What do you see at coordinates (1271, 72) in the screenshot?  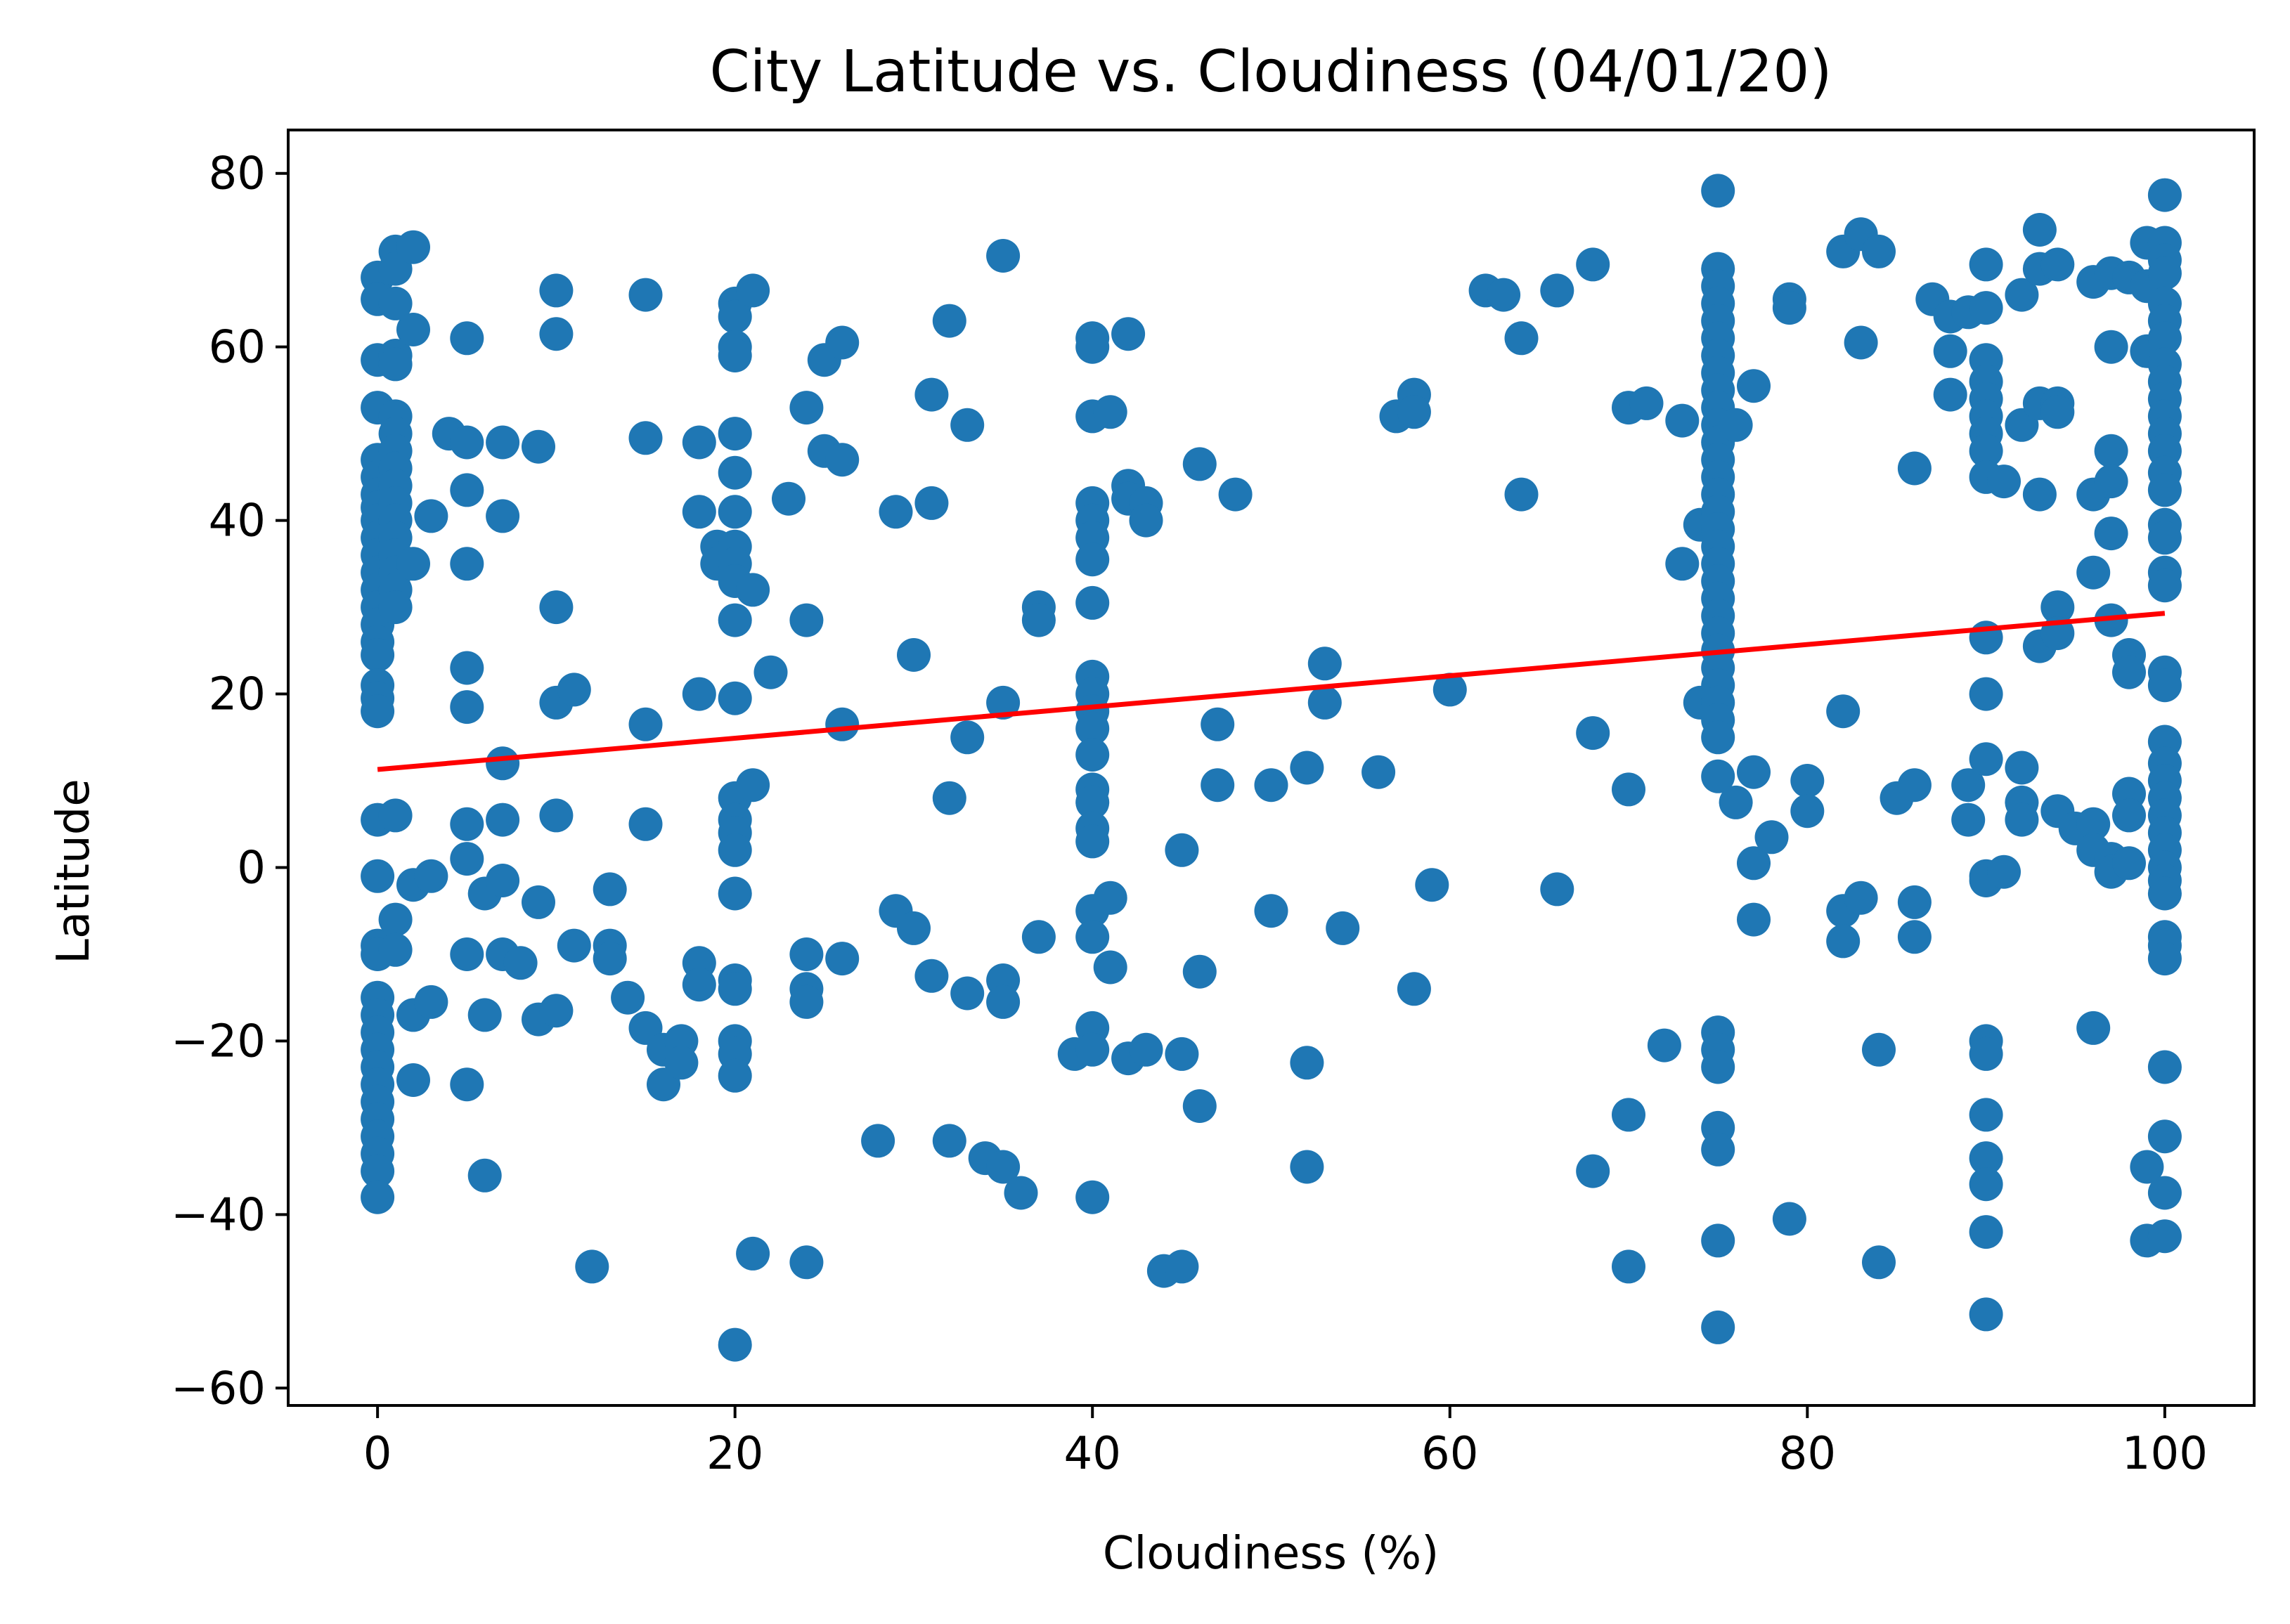 I see `chart-title: City Latitude vs. Cloudiness (04/01/20)` at bounding box center [1271, 72].